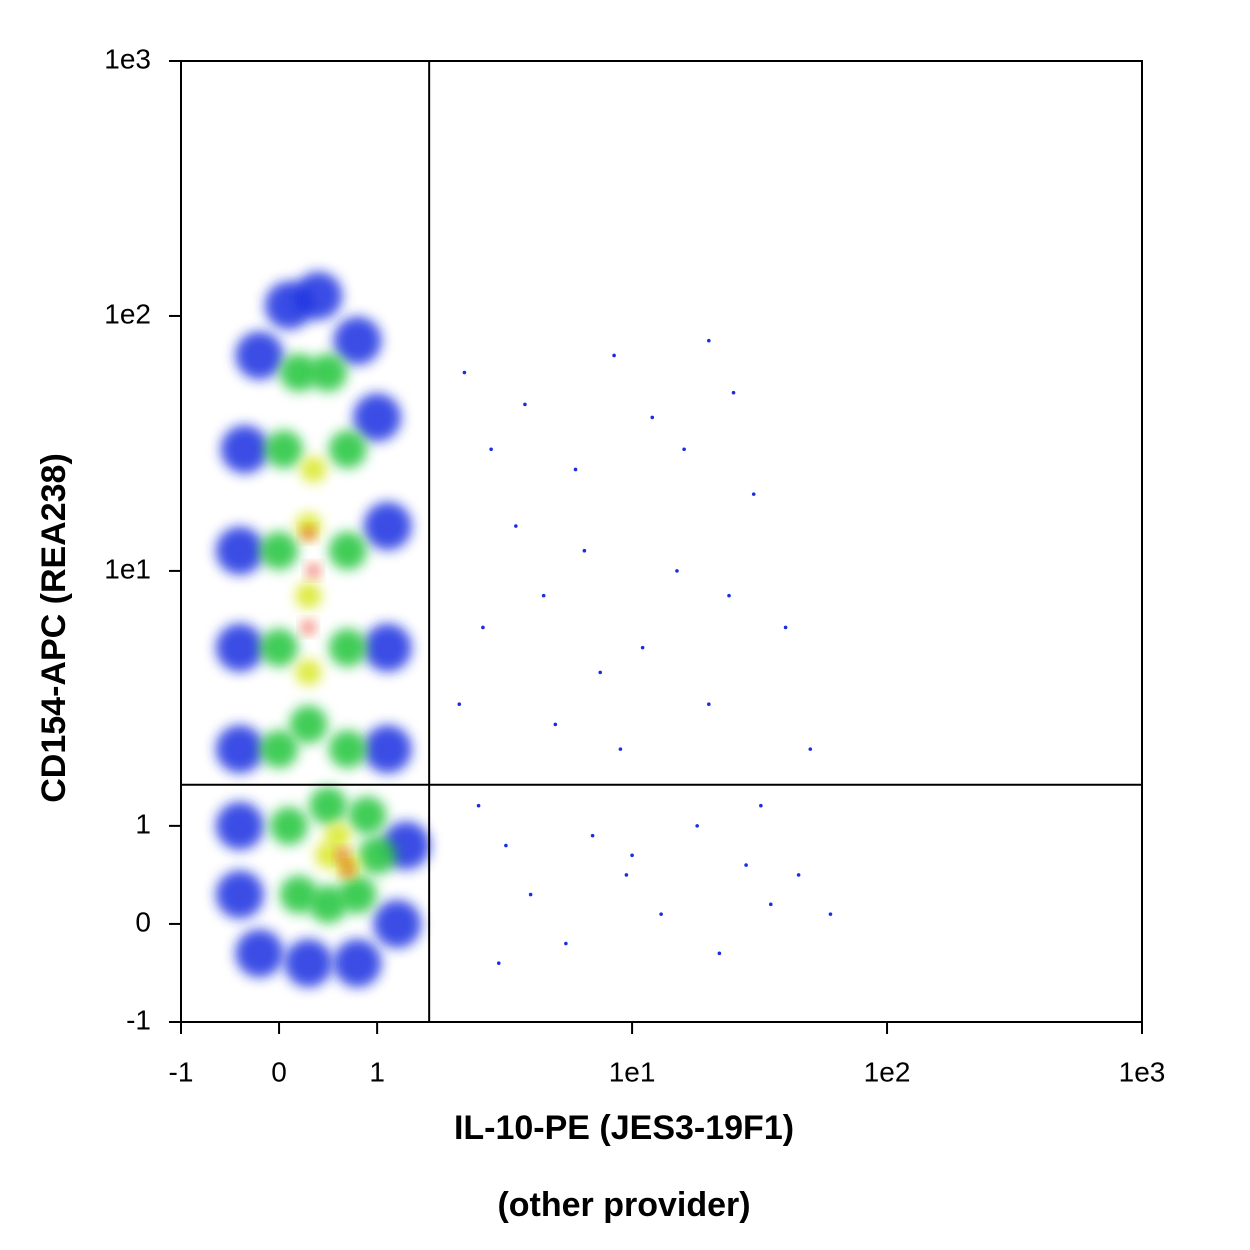 Image resolution: width=1250 pixels, height=1250 pixels. What do you see at coordinates (887, 1071) in the screenshot?
I see `x-tick-label: 1e2` at bounding box center [887, 1071].